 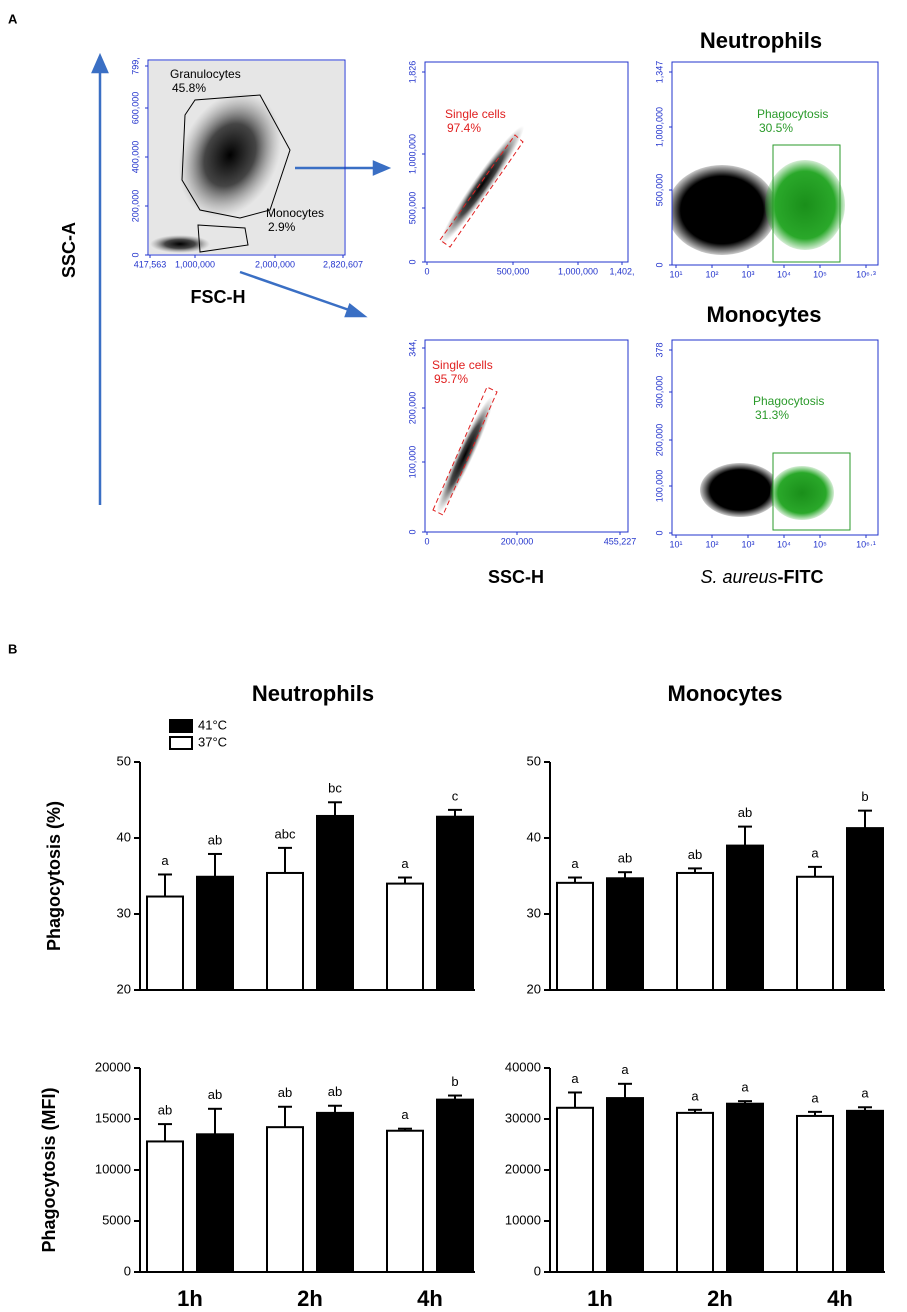 I want to click on y-tick-label: 799,, so click(x=135, y=66).